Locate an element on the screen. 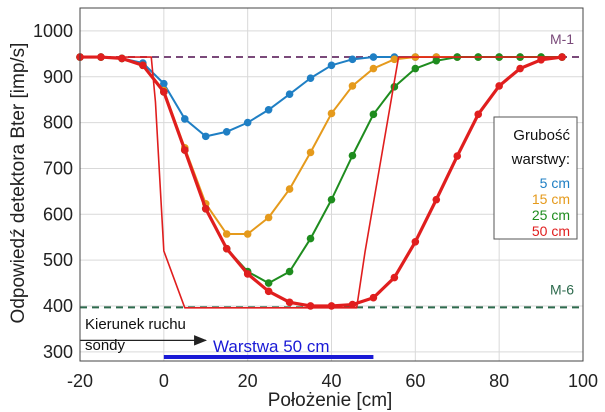  x-tick-label: 60 is located at coordinates (415, 381).